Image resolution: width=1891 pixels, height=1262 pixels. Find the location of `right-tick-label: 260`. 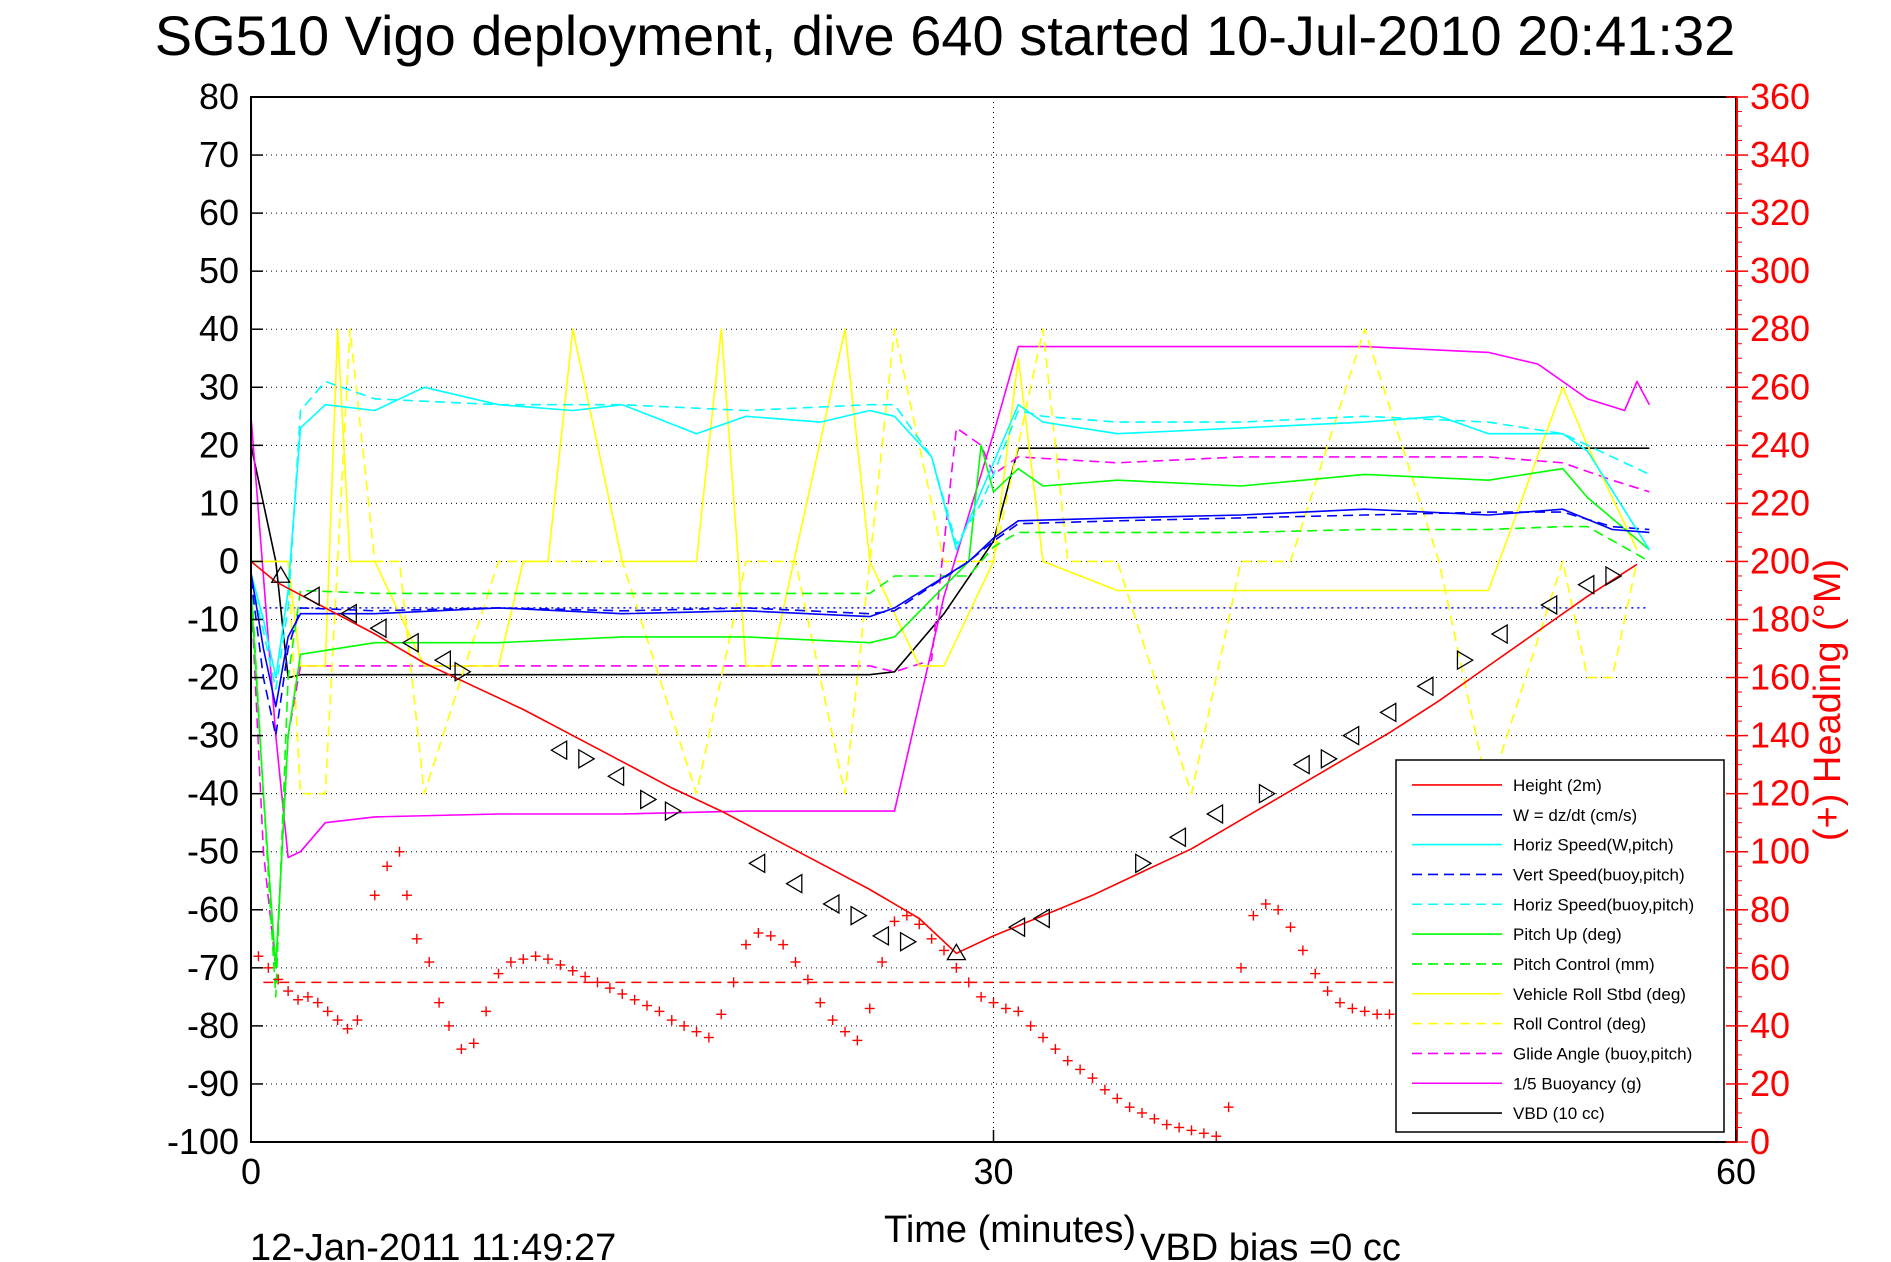

right-tick-label: 260 is located at coordinates (1780, 386).